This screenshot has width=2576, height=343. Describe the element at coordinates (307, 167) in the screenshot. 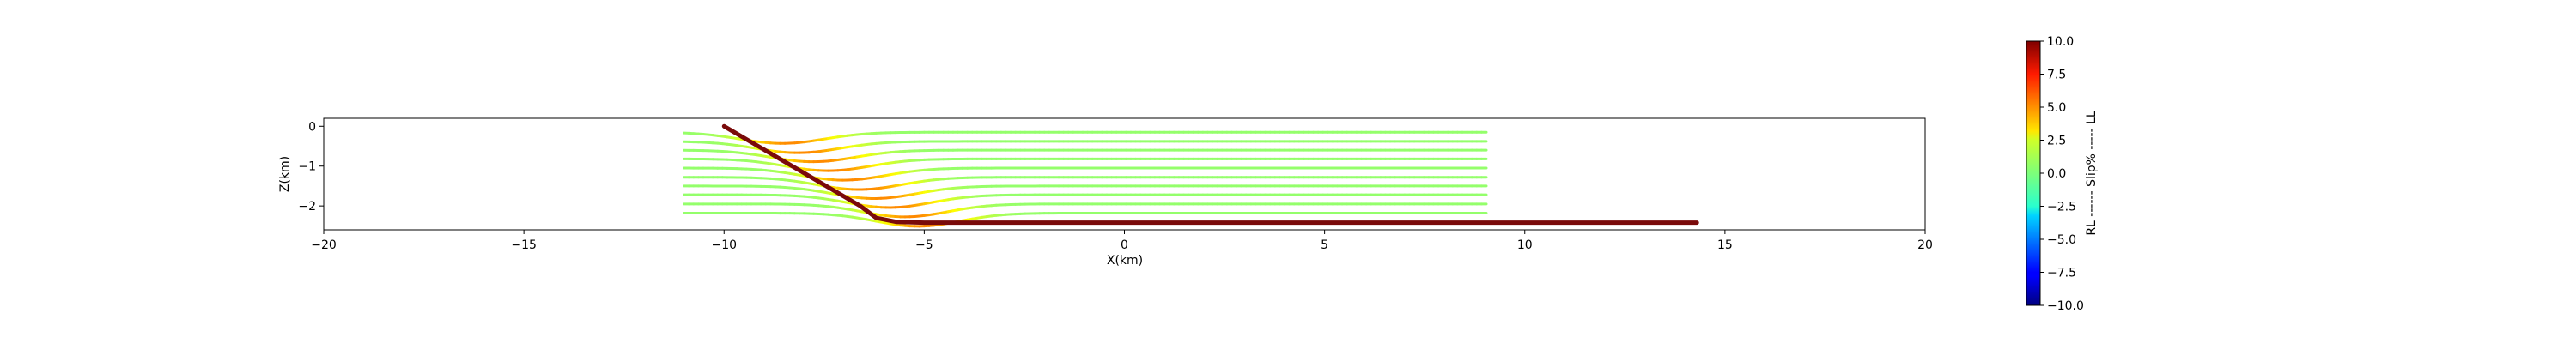

I see `y-tick-label: −1` at that location.